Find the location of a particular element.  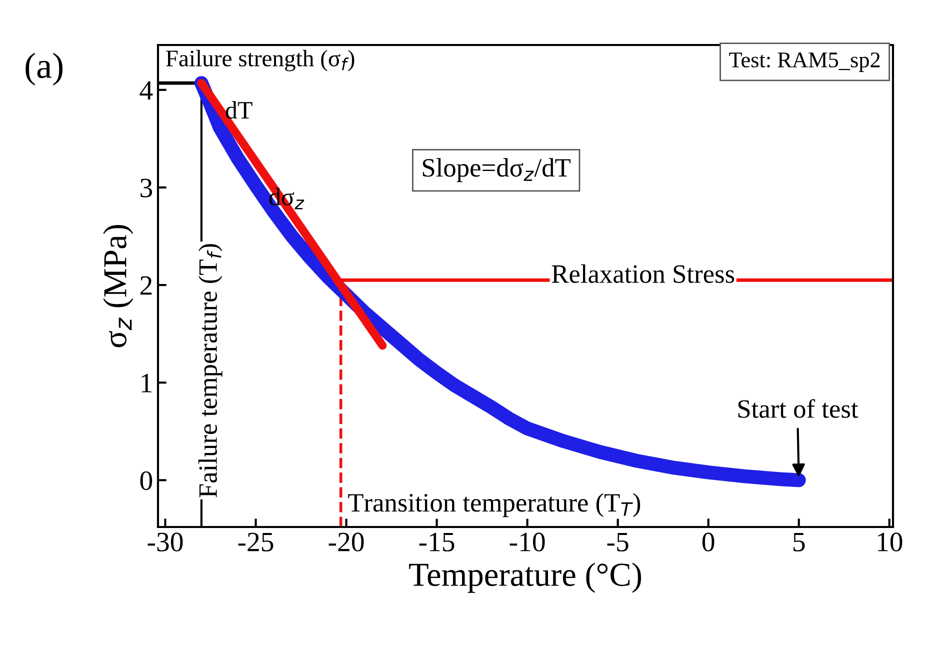

annotation: Test: RAM5_sp2 is located at coordinates (804, 62).